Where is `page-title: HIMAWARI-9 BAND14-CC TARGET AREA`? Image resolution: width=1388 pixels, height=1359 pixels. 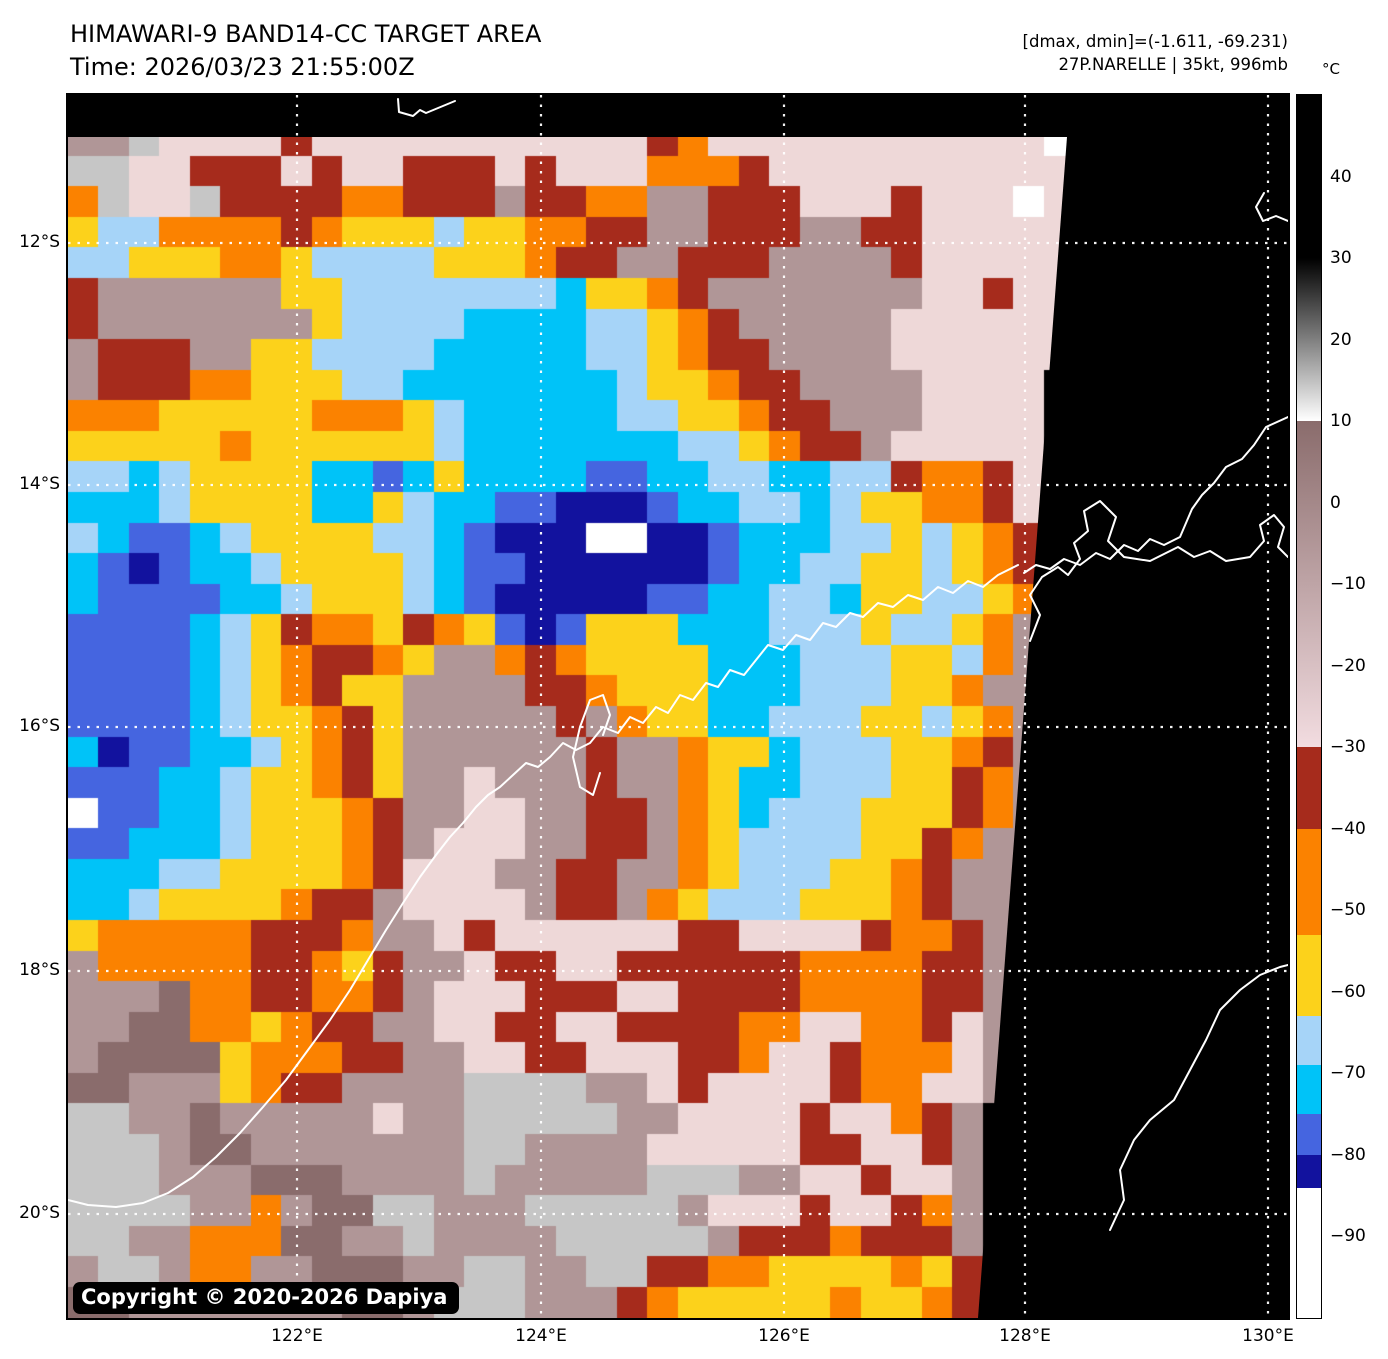
page-title: HIMAWARI-9 BAND14-CC TARGET AREA is located at coordinates (306, 34).